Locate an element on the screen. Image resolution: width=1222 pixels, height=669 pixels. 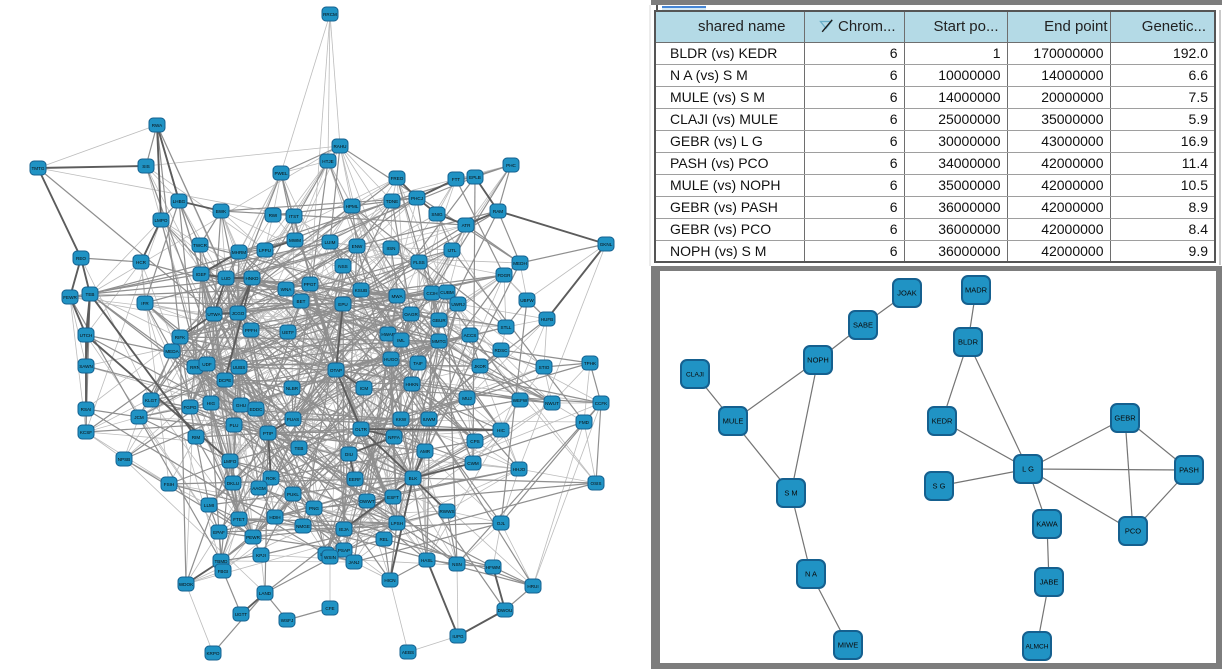
svg-text: DIU is located at coordinates (349, 454).